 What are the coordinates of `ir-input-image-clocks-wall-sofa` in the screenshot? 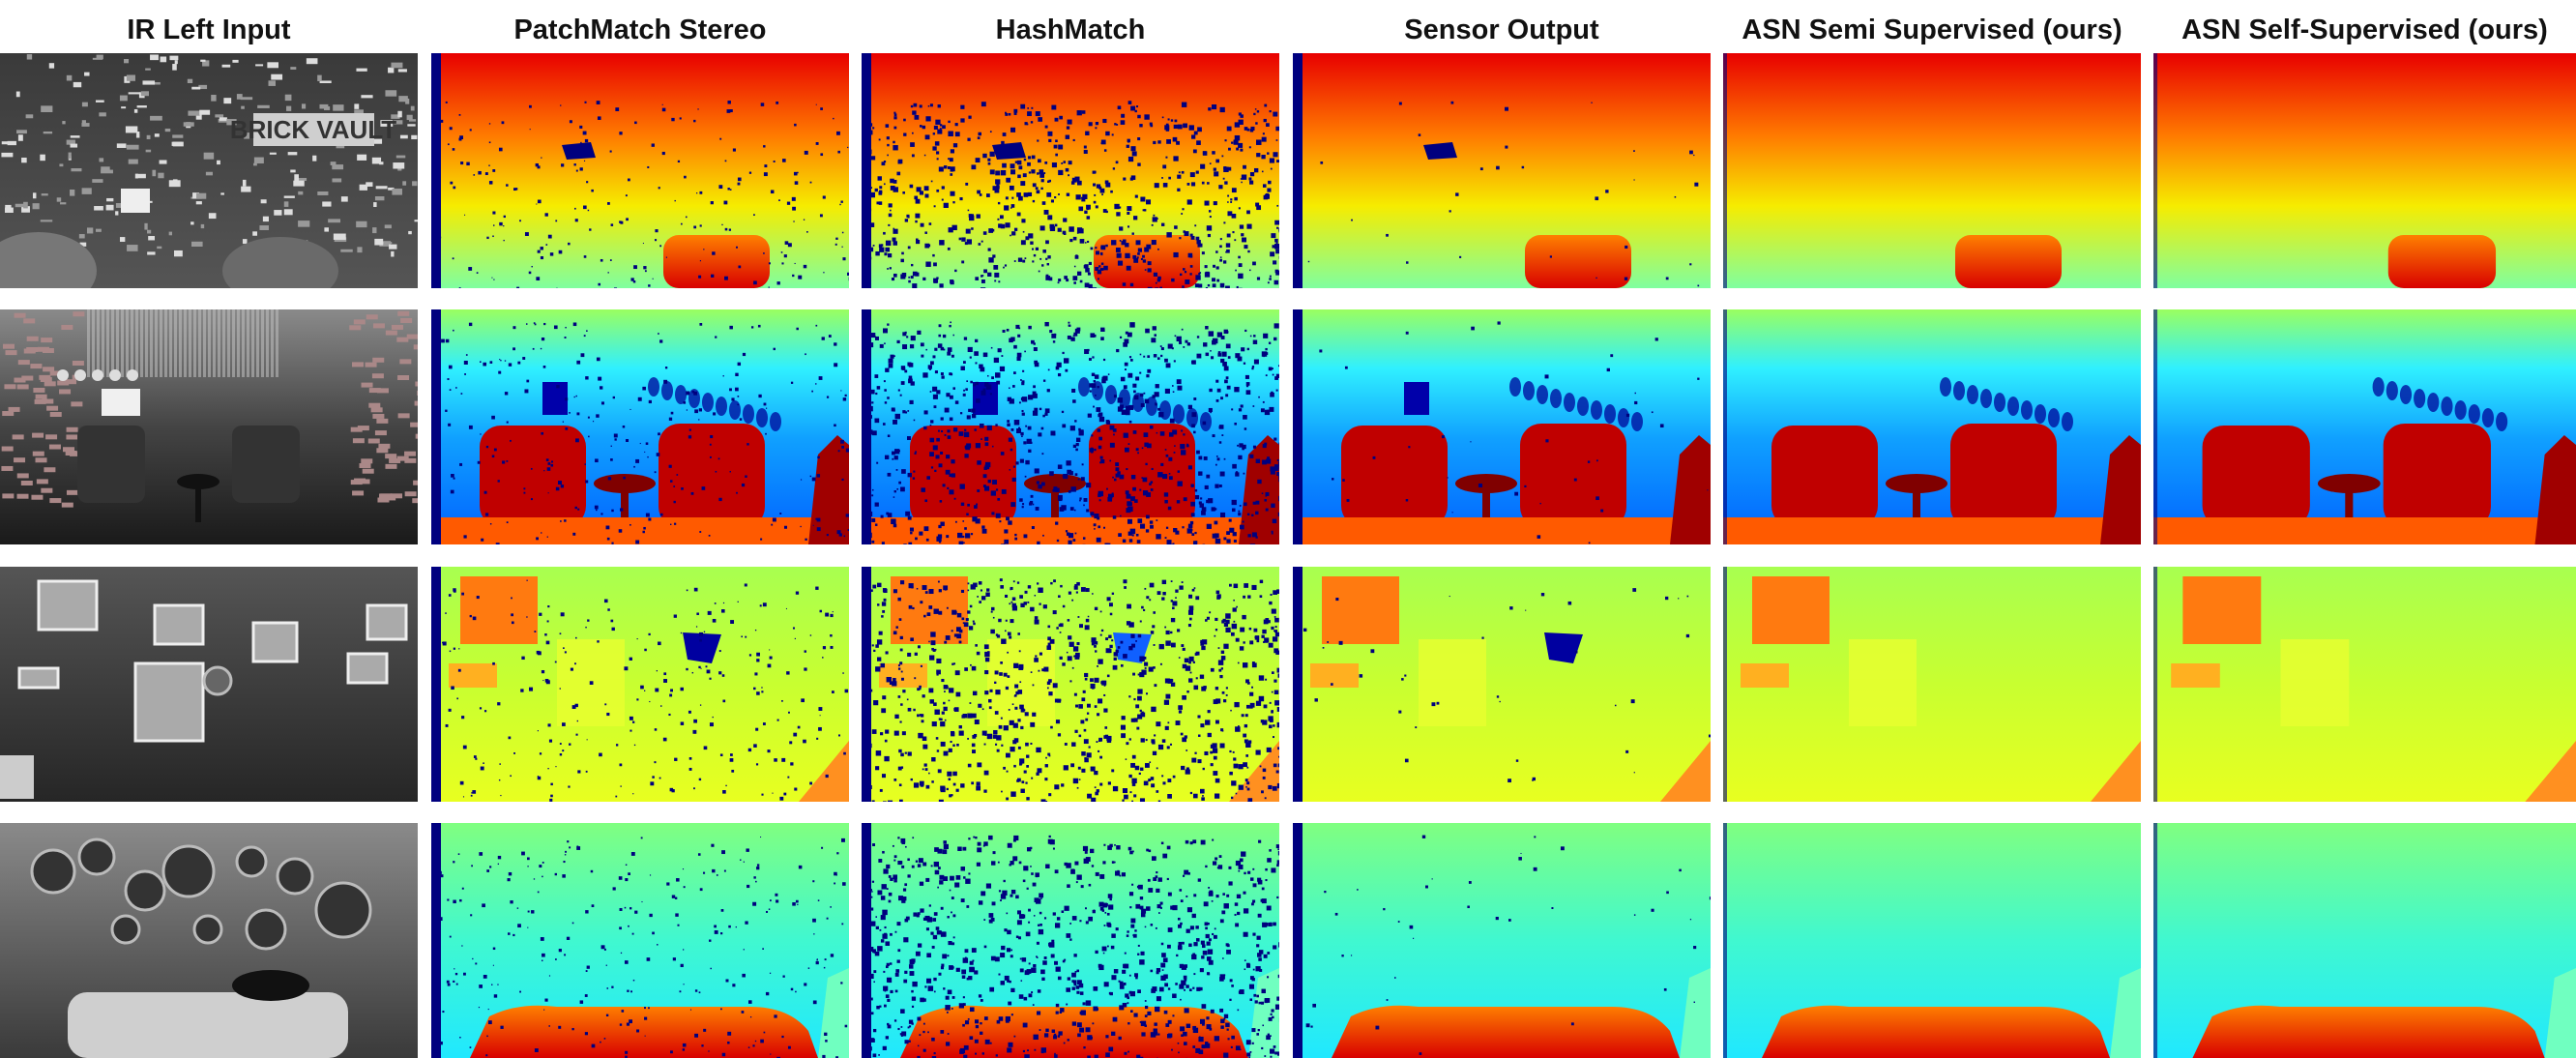 It's located at (209, 940).